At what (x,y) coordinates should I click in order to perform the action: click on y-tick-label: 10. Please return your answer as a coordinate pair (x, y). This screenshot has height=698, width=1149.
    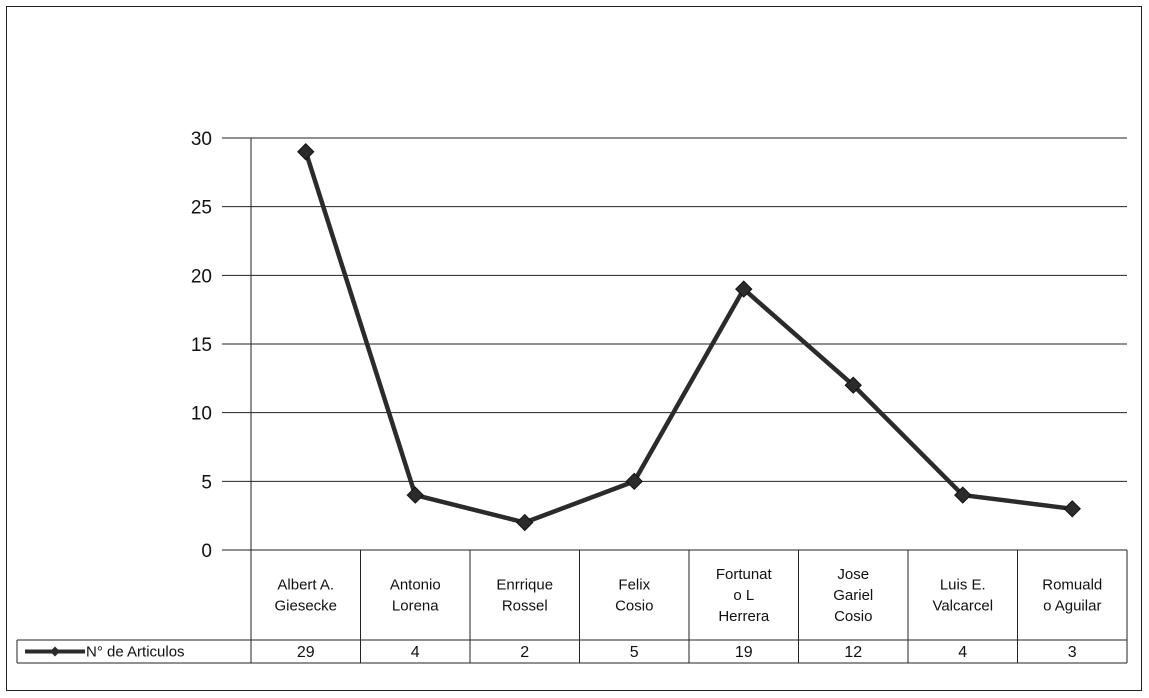
    Looking at the image, I should click on (201, 414).